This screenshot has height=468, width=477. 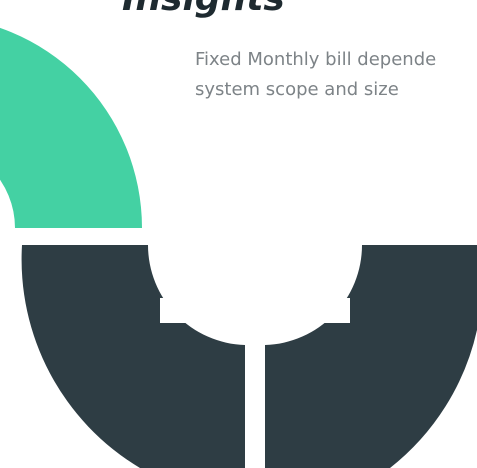 What do you see at coordinates (316, 59) in the screenshot?
I see `description-line: Fixed Monthly bill depende` at bounding box center [316, 59].